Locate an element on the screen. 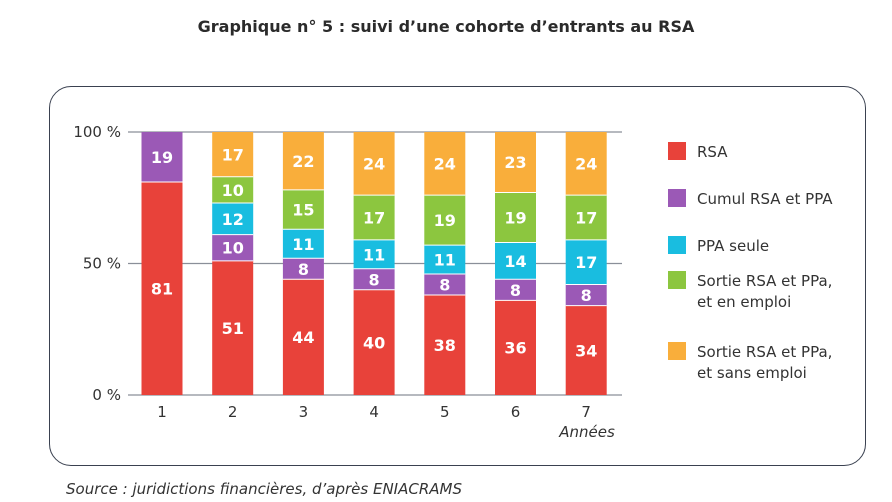  bar-value-label: 23 is located at coordinates (515, 162).